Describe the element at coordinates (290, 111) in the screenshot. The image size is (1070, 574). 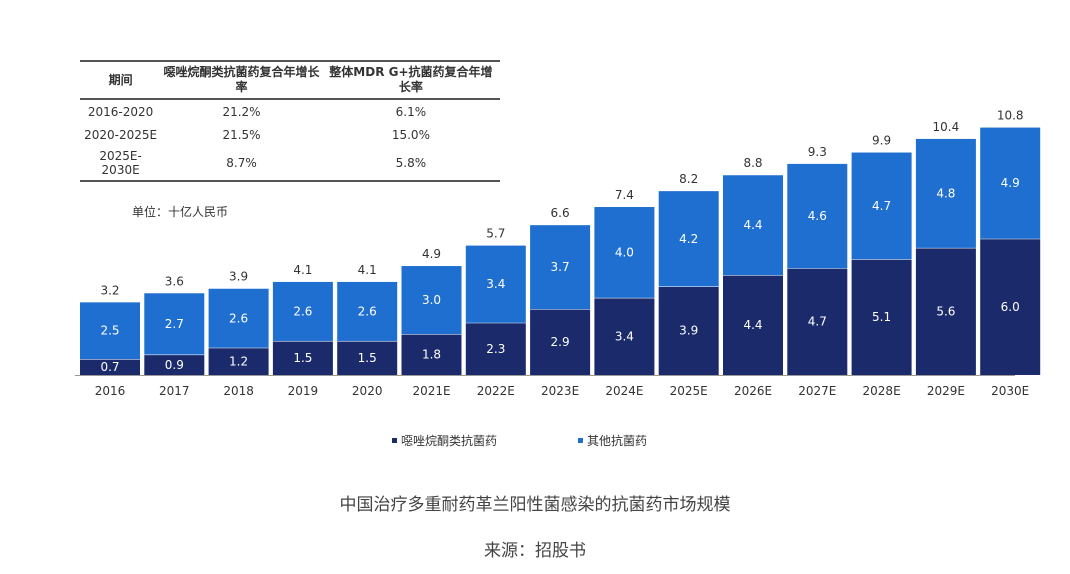
I see `table-row: 2016-2020 21.2% 6.1%` at that location.